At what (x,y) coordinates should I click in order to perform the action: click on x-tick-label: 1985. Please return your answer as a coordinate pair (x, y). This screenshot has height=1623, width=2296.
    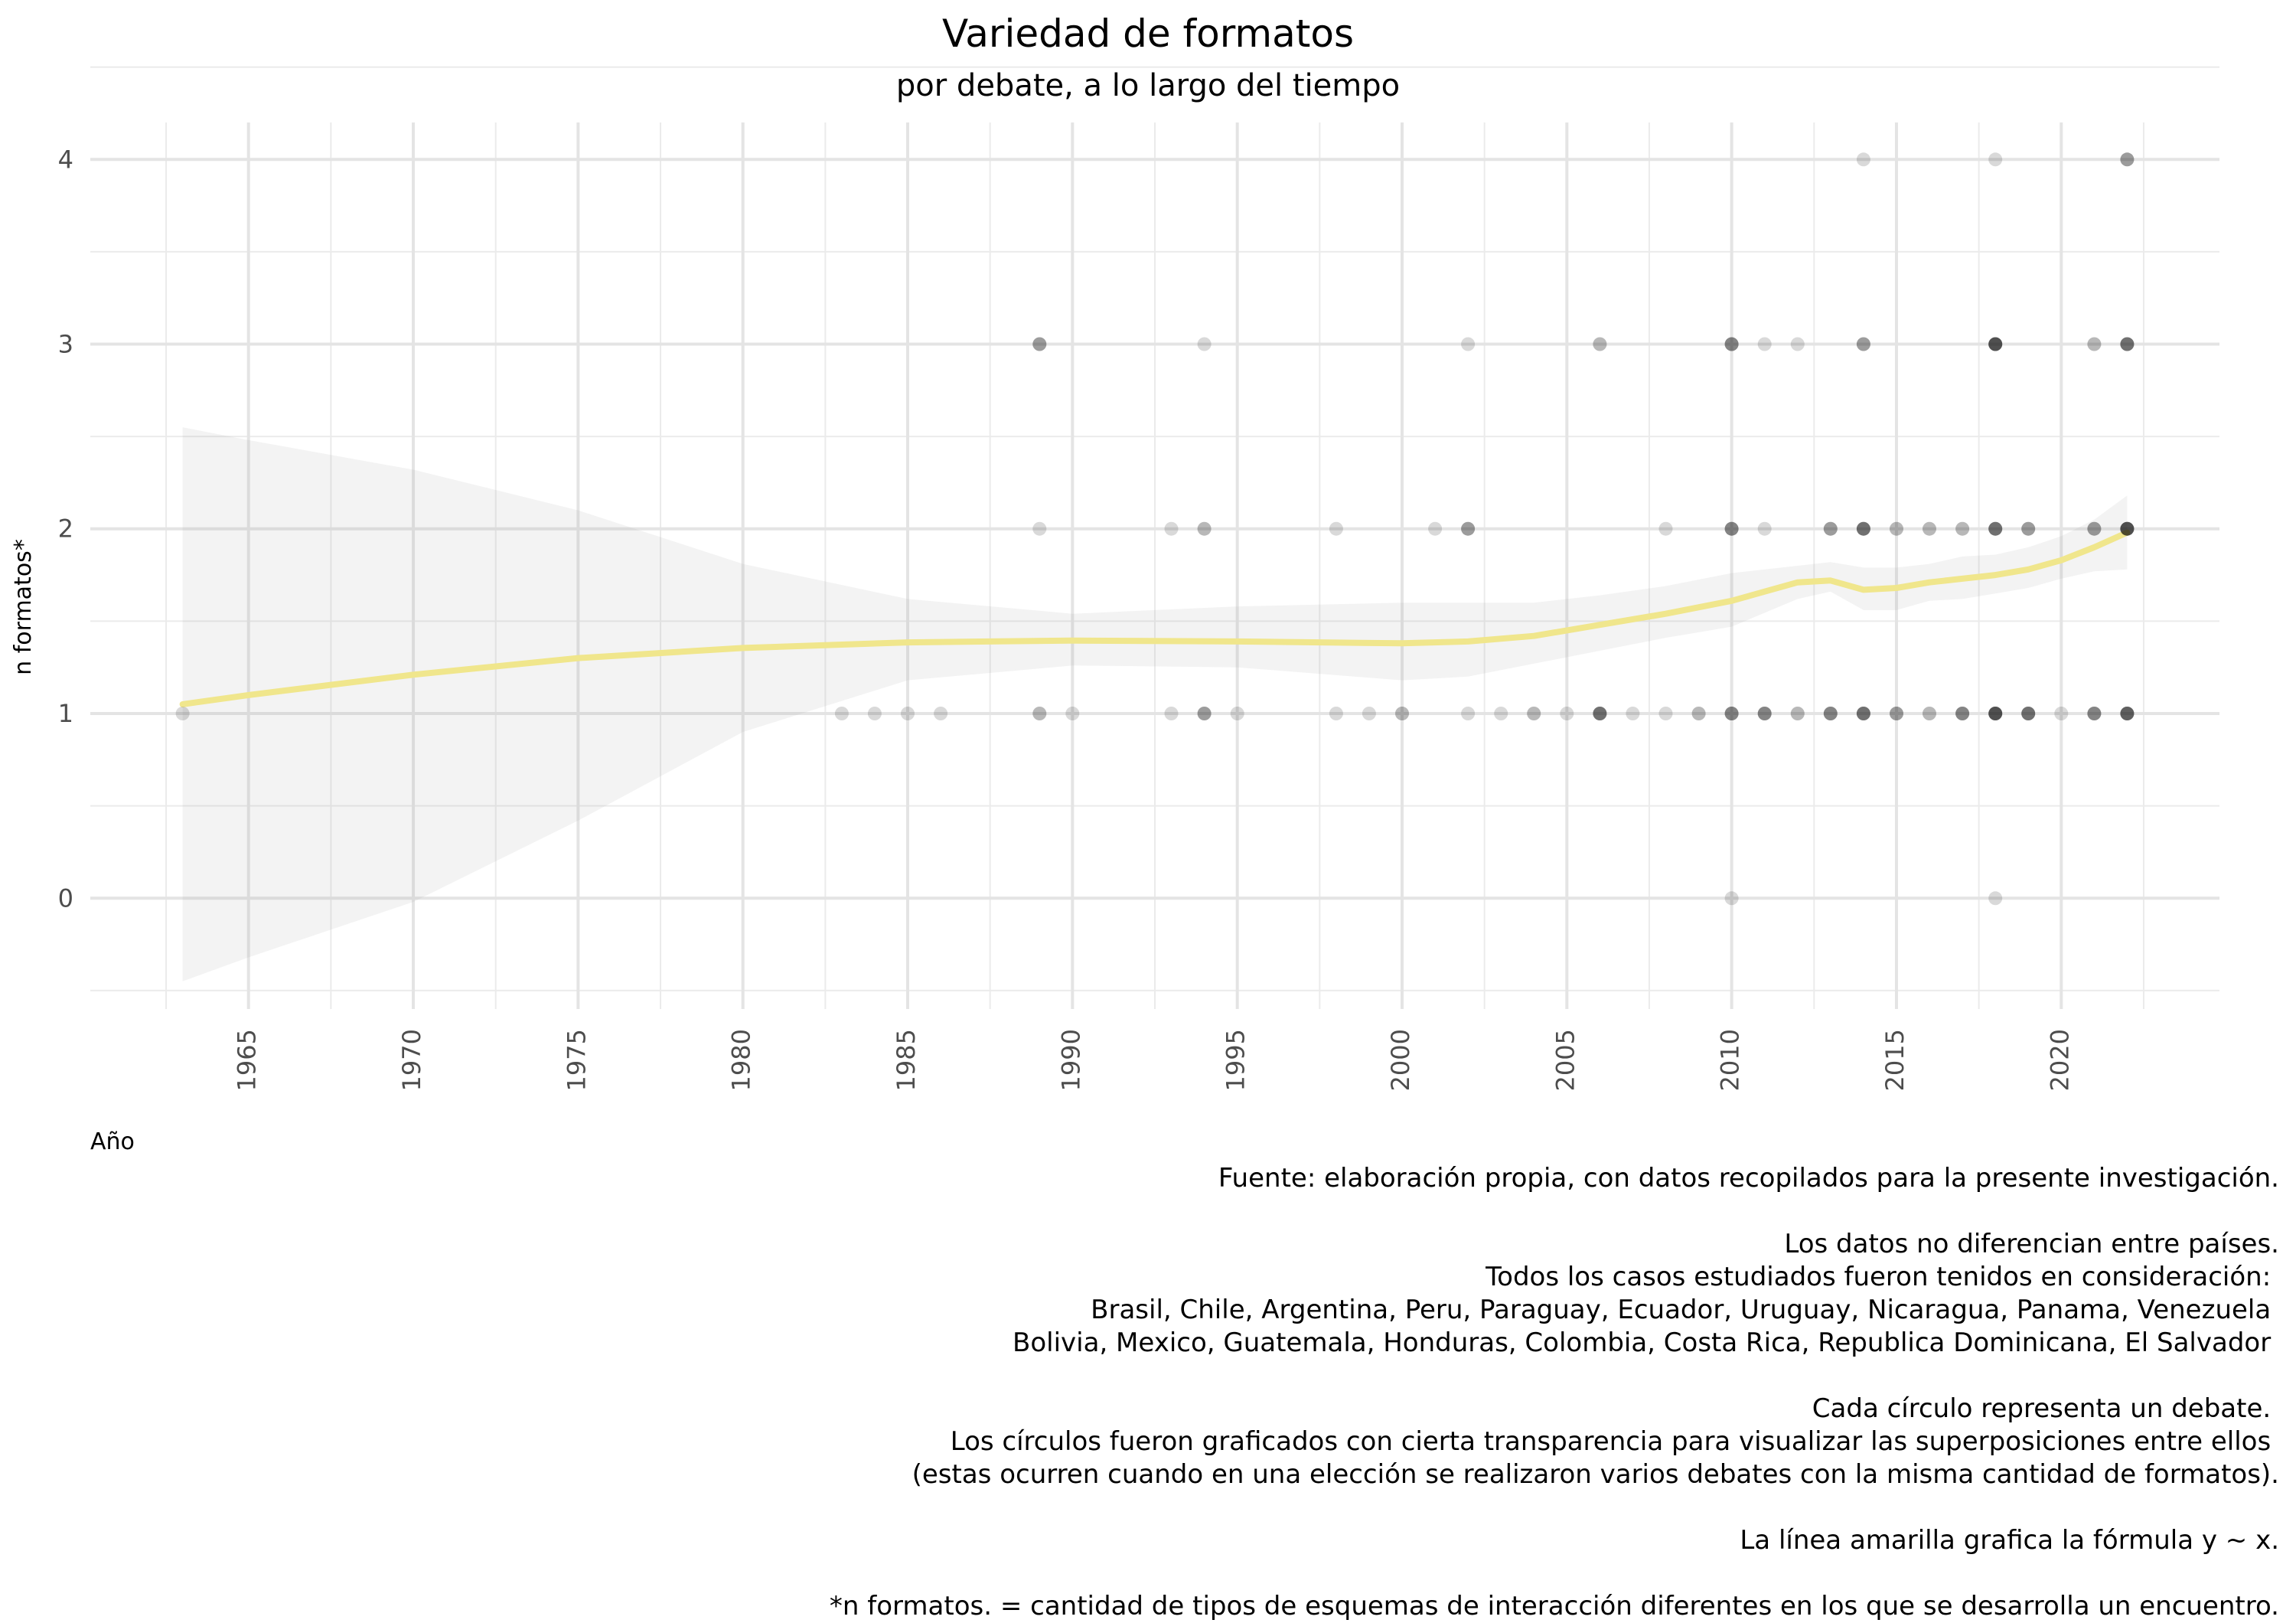
    Looking at the image, I should click on (906, 1060).